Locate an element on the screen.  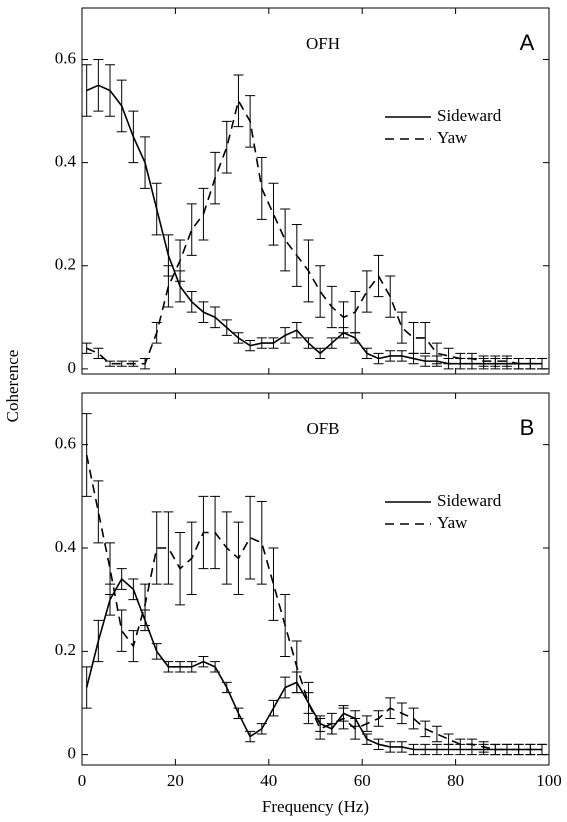
x-tick-label: 60 is located at coordinates (362, 780).